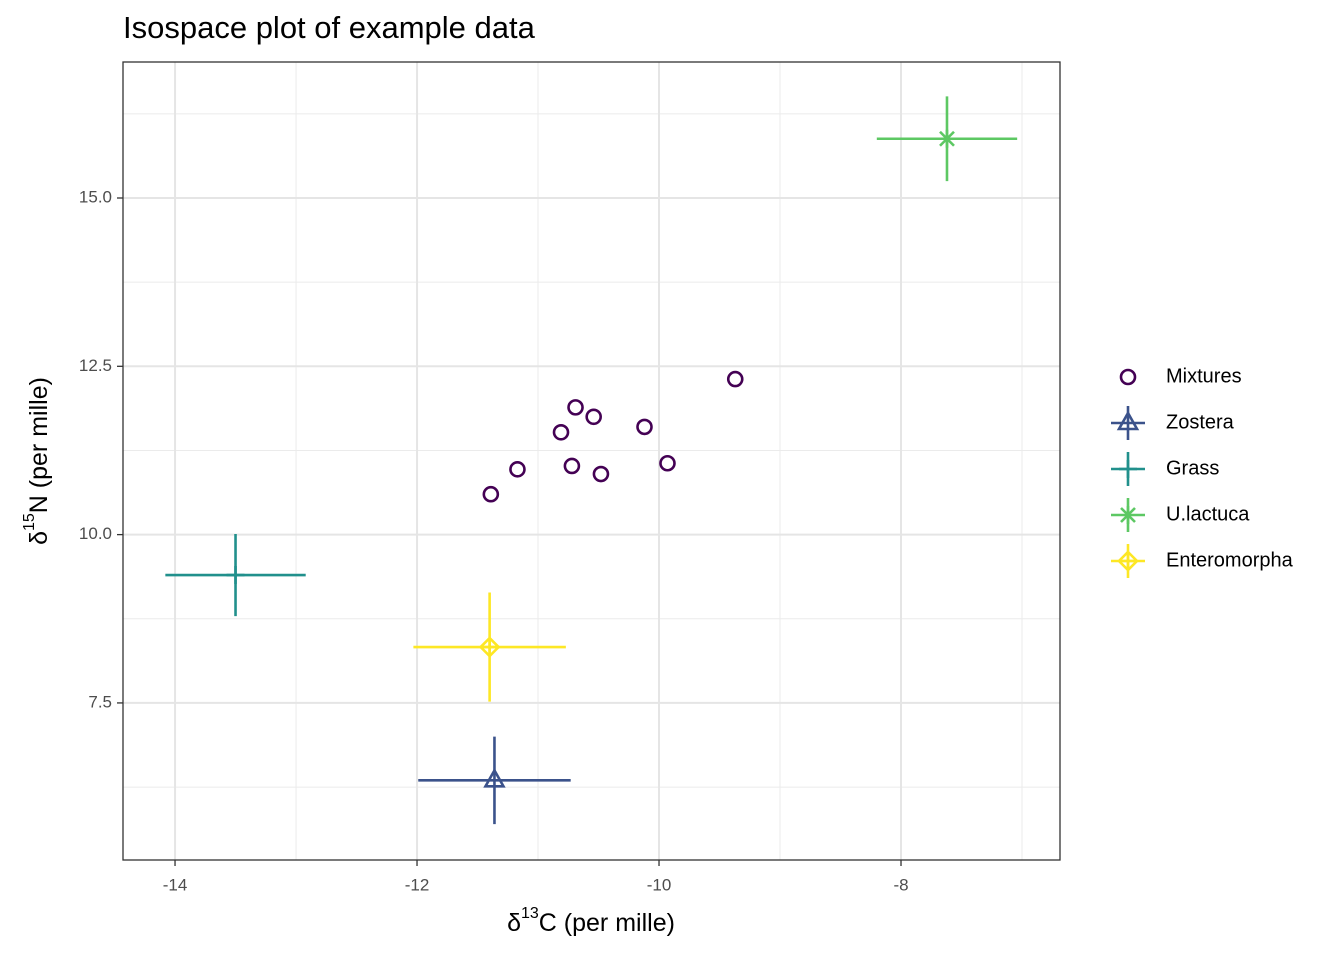  I want to click on legend-label: U.lactuca, so click(1208, 514).